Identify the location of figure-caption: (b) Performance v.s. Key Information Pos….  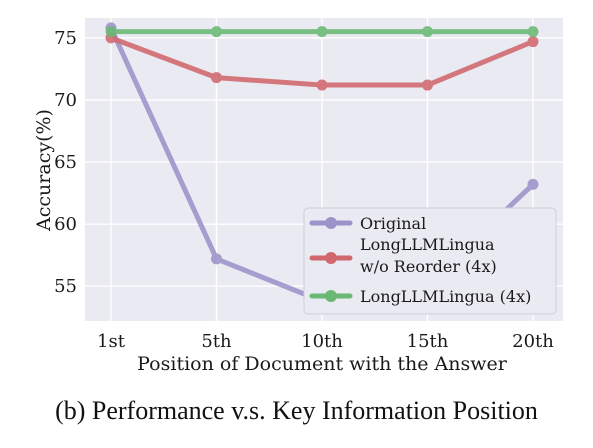
(296, 410).